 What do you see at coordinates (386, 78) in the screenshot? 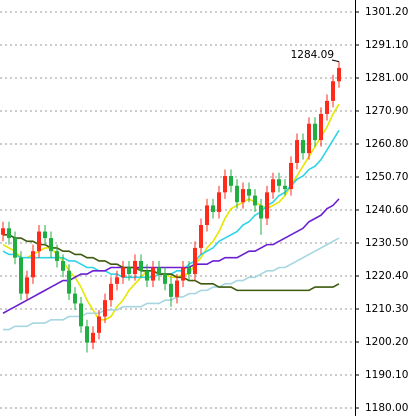
I see `y-tick-label: 1281.00` at bounding box center [386, 78].